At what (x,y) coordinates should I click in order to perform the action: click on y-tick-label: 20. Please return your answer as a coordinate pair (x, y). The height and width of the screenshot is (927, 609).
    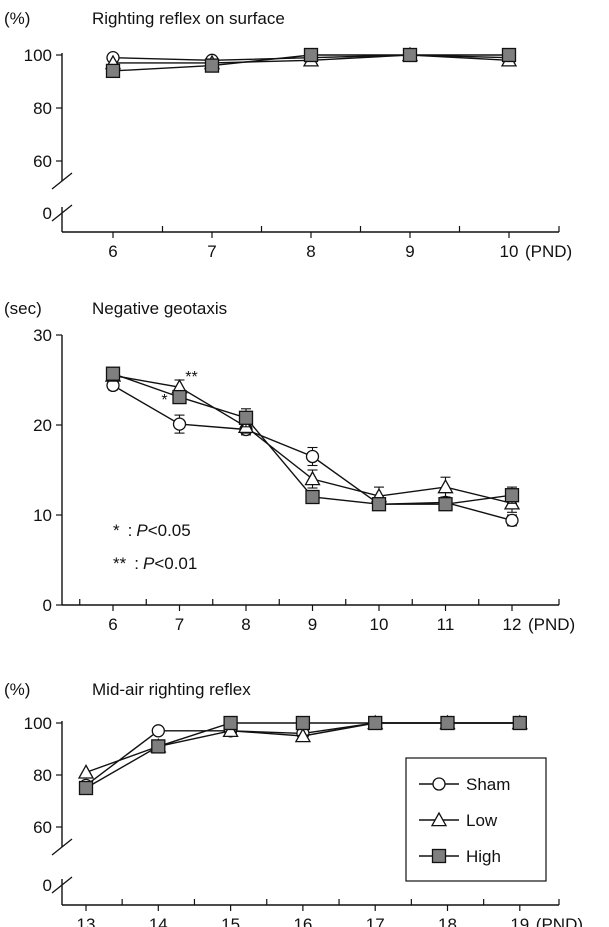
    Looking at the image, I should click on (42, 425).